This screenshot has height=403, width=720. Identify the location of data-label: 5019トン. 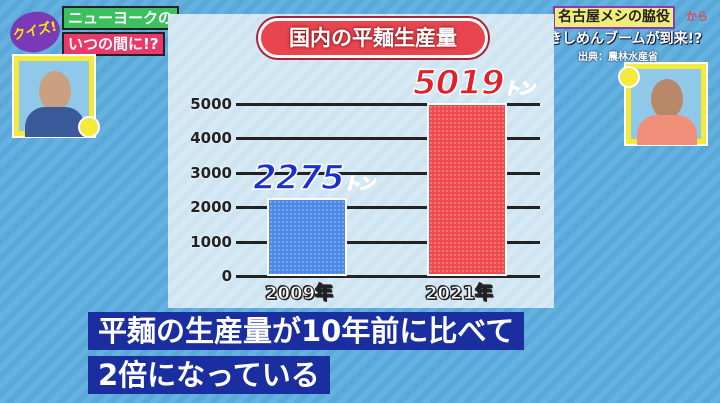
(474, 85).